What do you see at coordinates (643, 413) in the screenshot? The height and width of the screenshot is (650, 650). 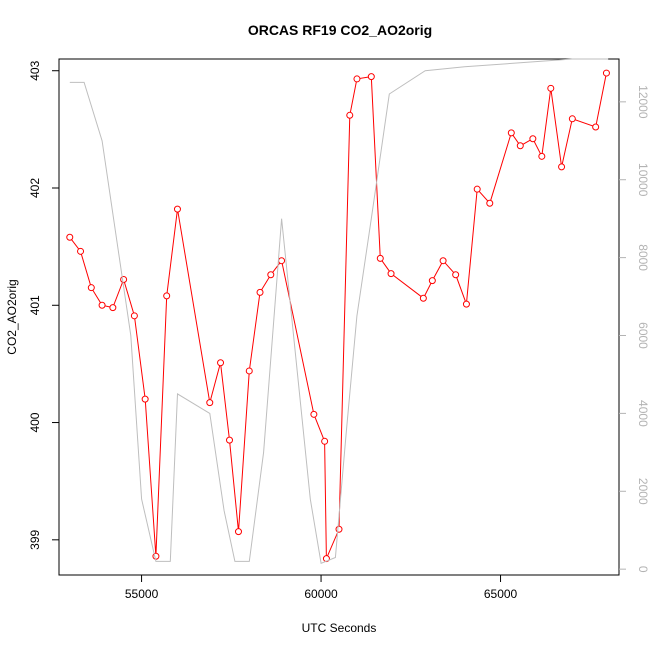 I see `y2-tick-label: 4000` at bounding box center [643, 413].